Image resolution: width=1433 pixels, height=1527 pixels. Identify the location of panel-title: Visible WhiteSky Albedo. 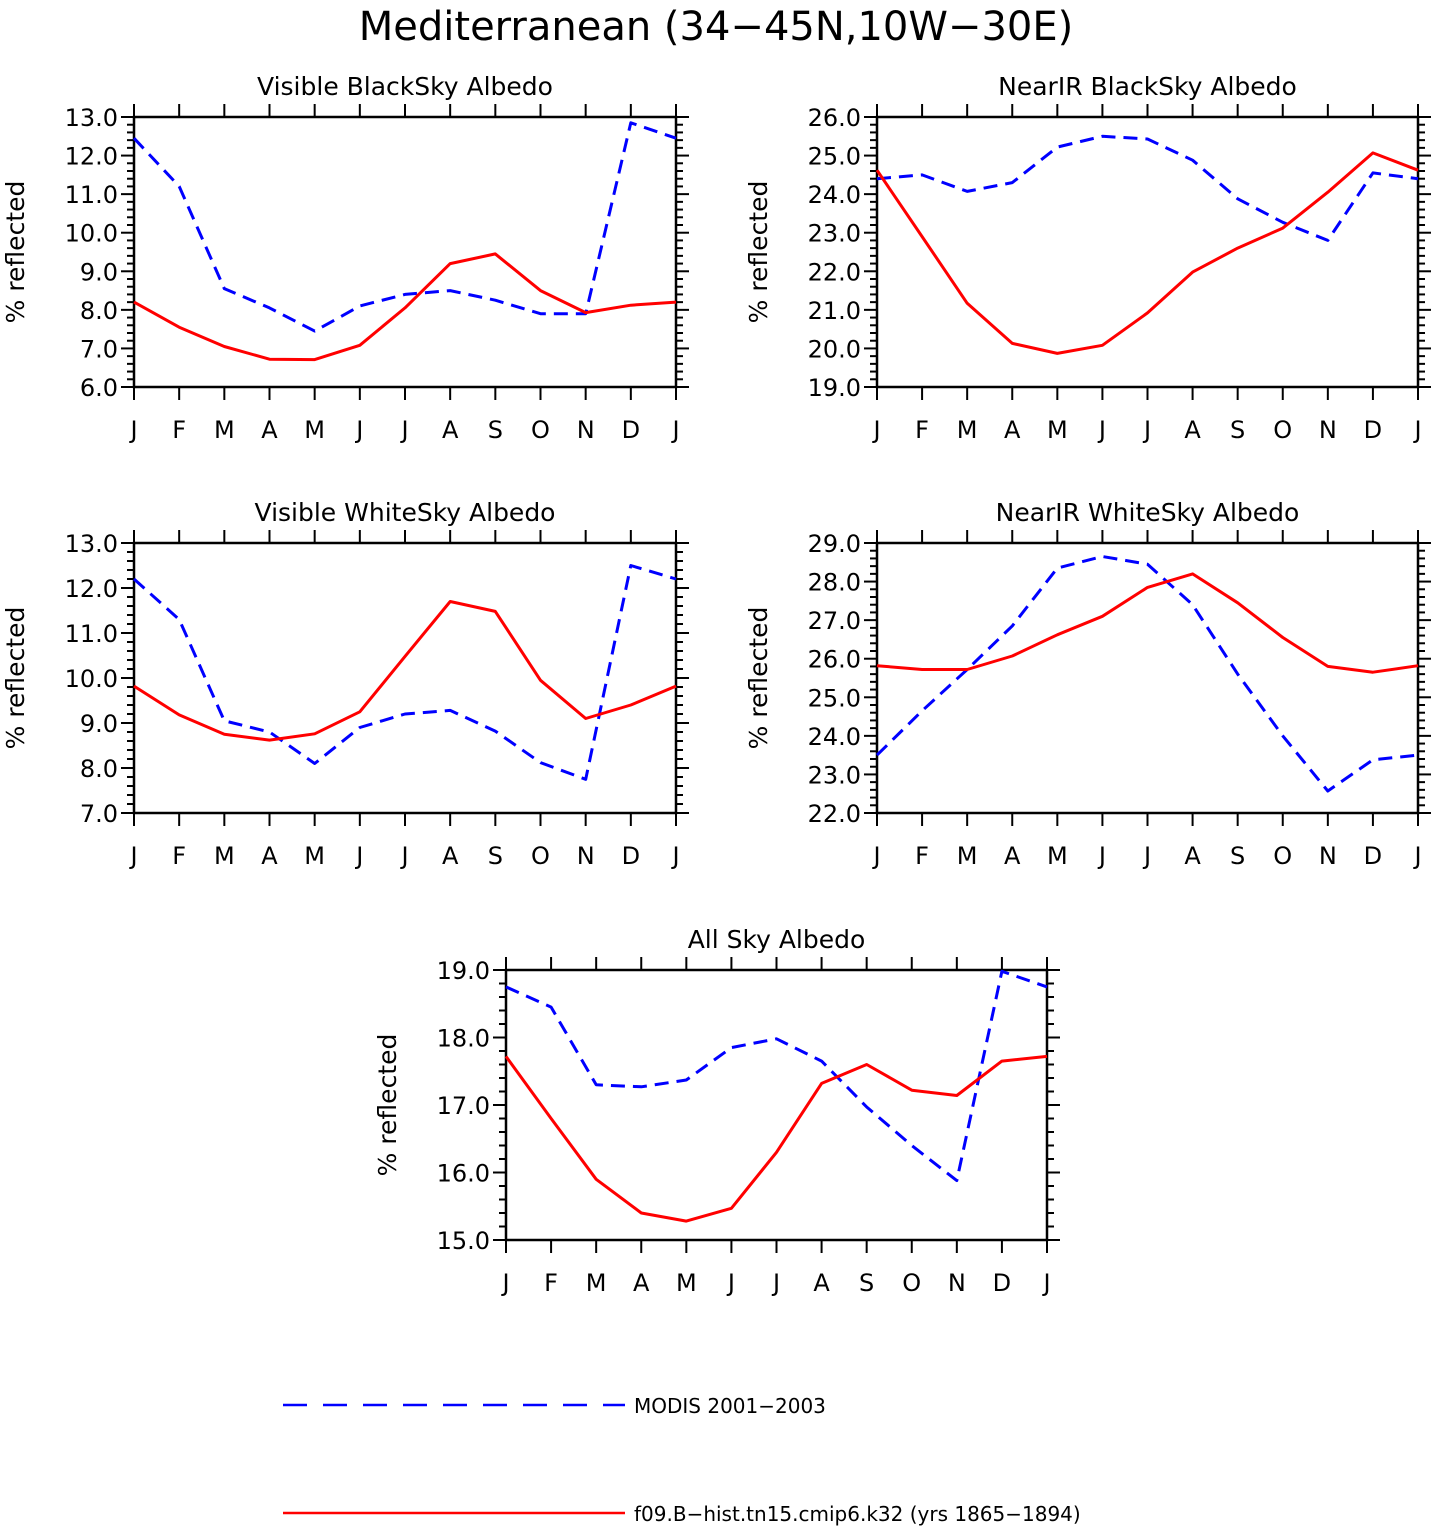
(405, 512).